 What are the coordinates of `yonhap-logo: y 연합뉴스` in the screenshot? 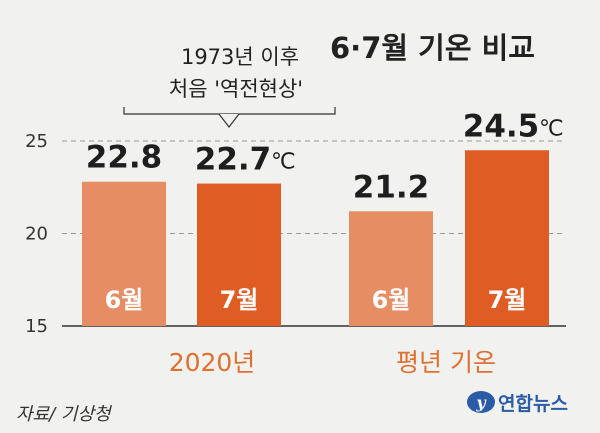 It's located at (517, 403).